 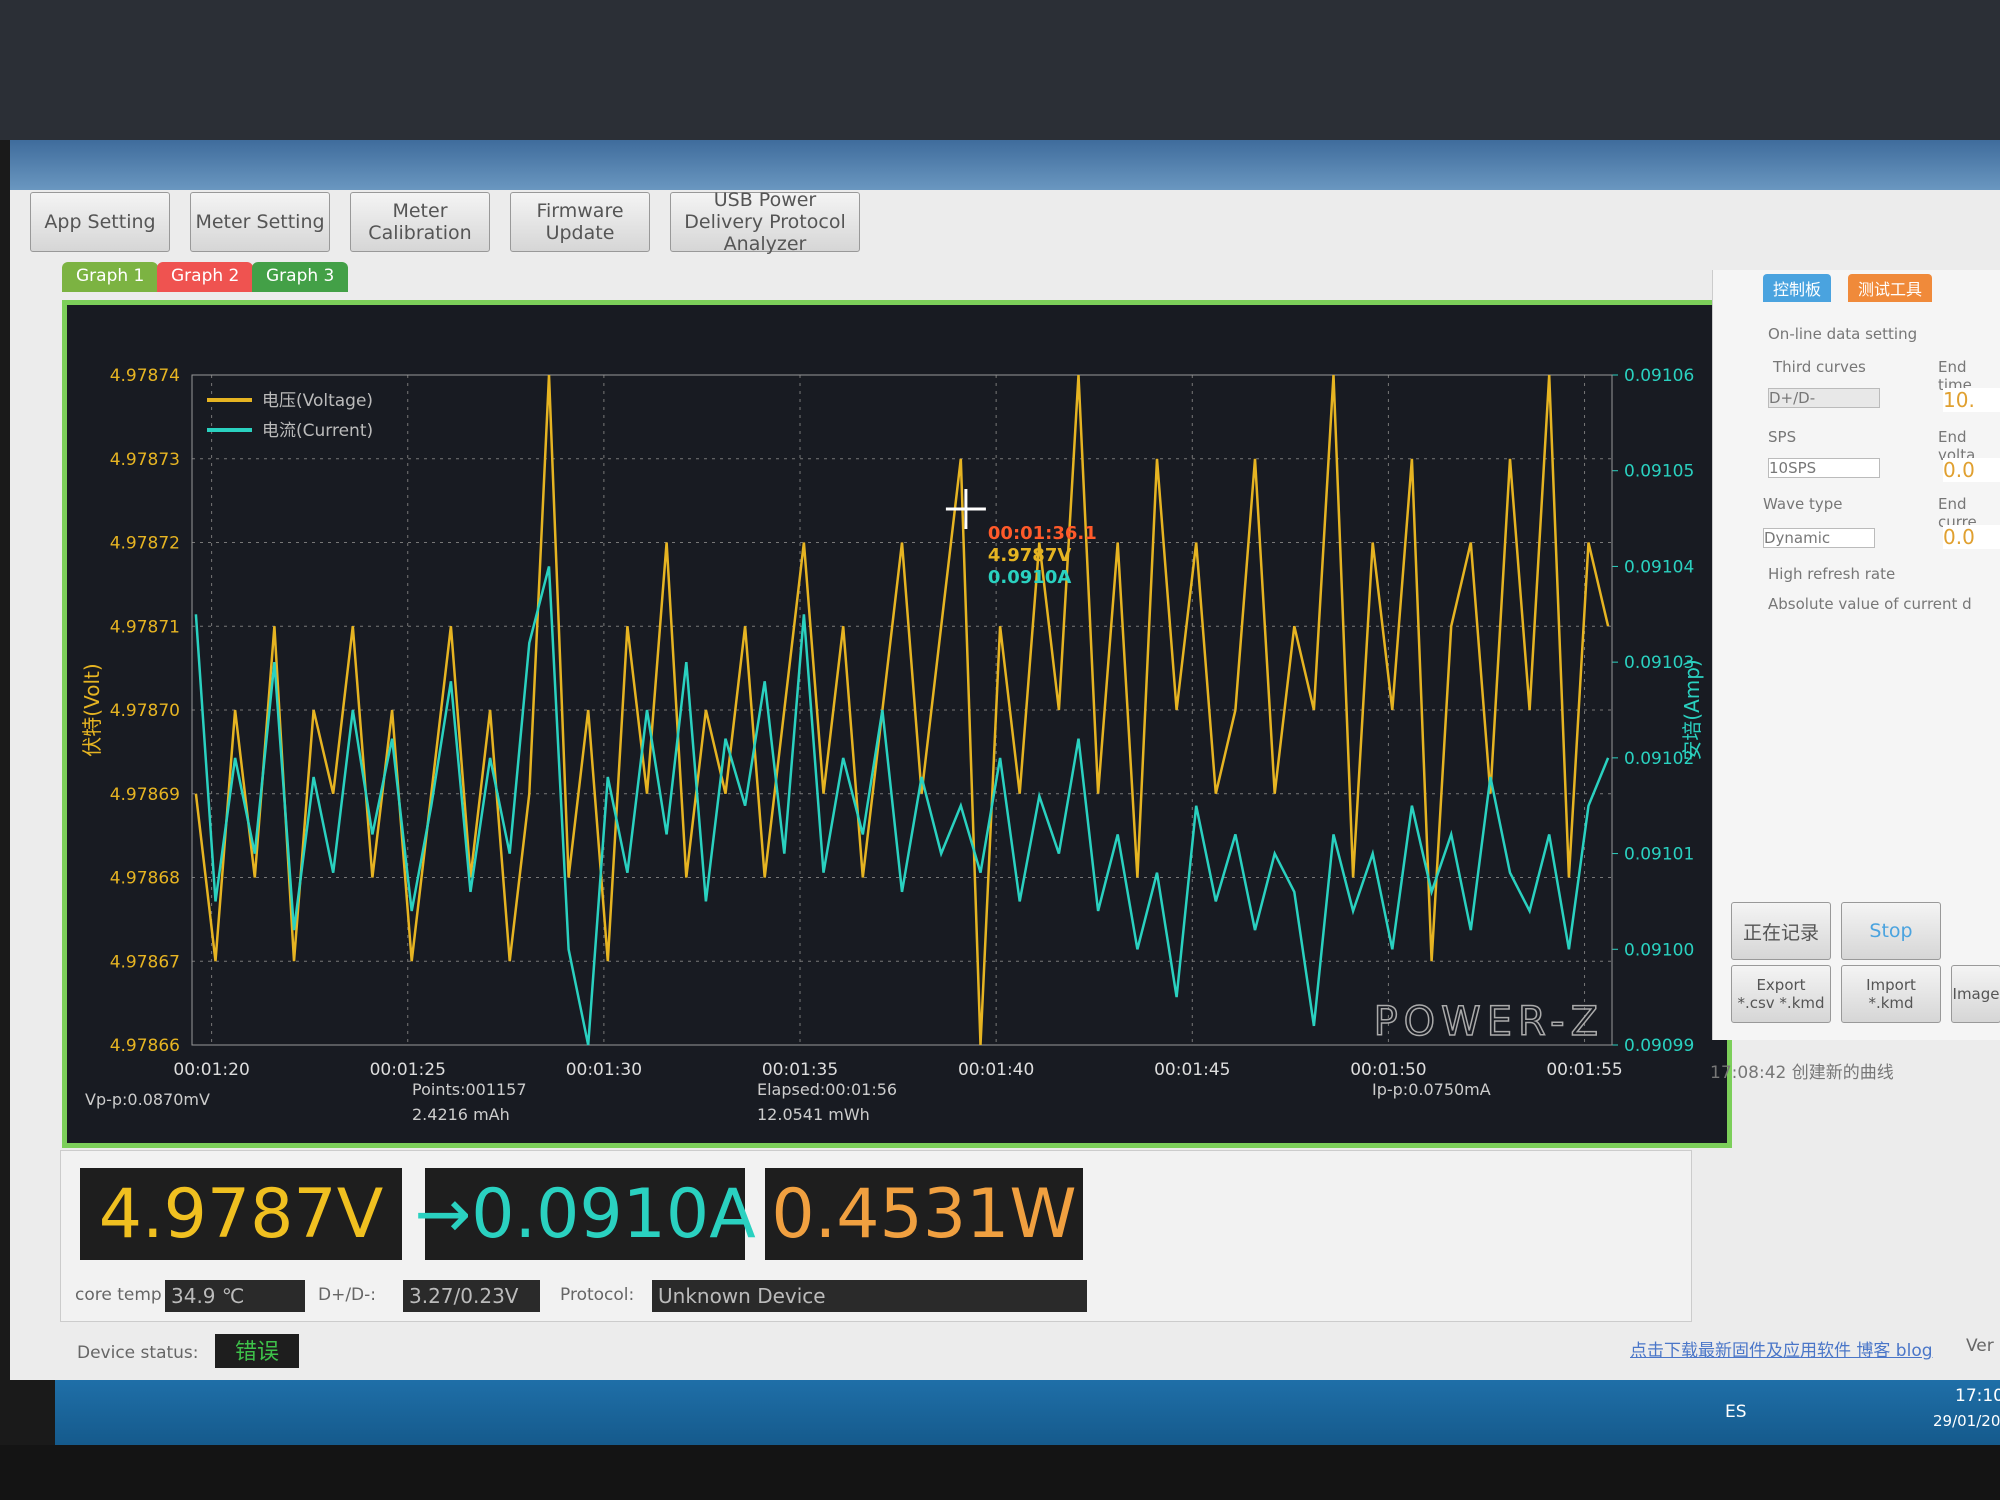 I want to click on y2-tick-label: 0.09099, so click(x=1659, y=1046).